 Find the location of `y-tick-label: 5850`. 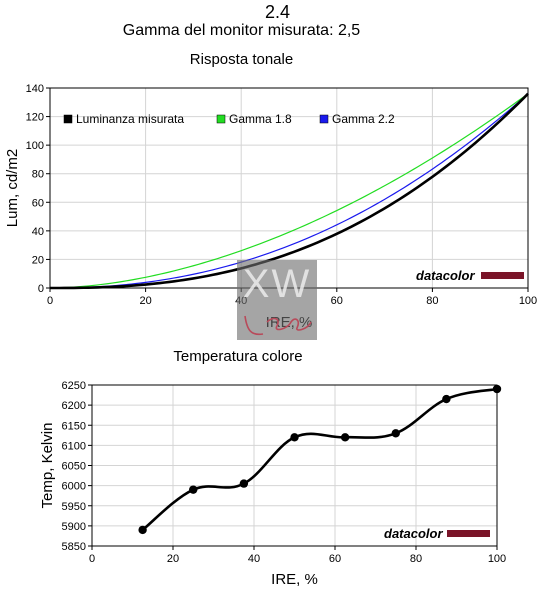

y-tick-label: 5850 is located at coordinates (74, 547).